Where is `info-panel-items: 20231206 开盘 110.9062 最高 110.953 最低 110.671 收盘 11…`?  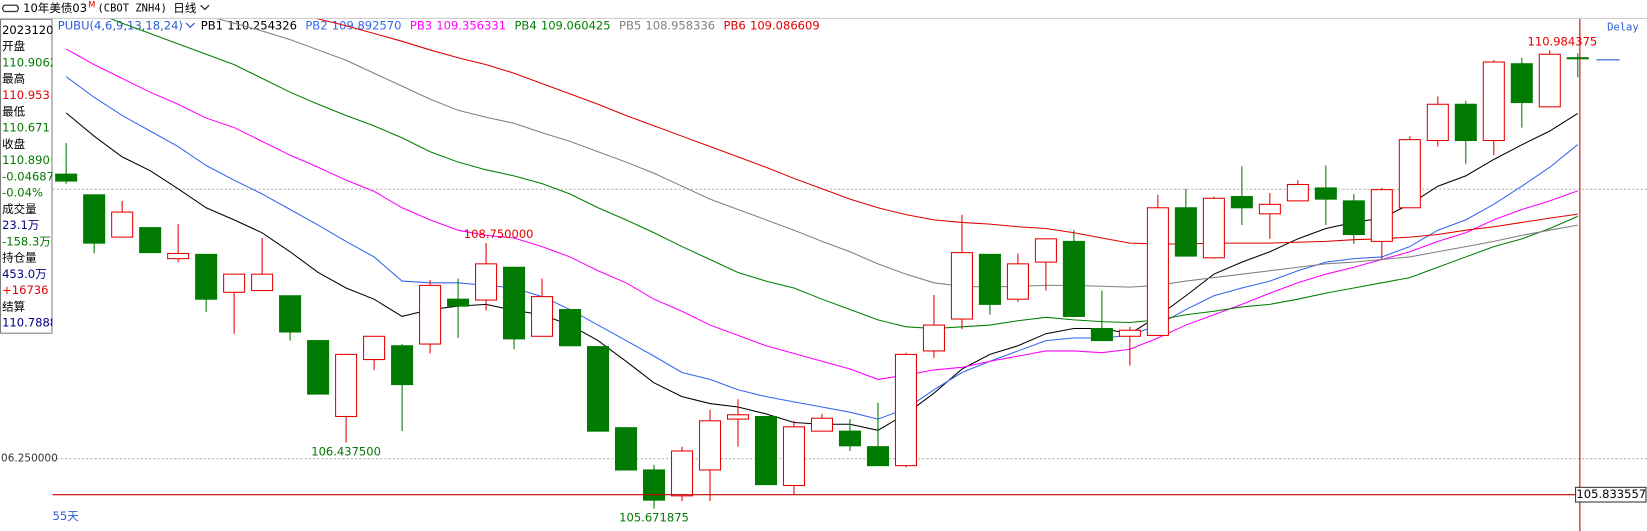
info-panel-items: 20231206 开盘 110.9062 最高 110.953 最低 110.671 收盘 11… is located at coordinates (31, 176).